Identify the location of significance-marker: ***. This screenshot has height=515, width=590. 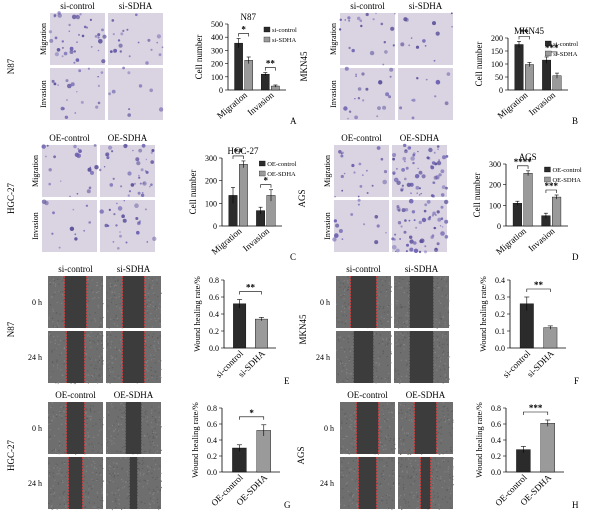
(536, 408).